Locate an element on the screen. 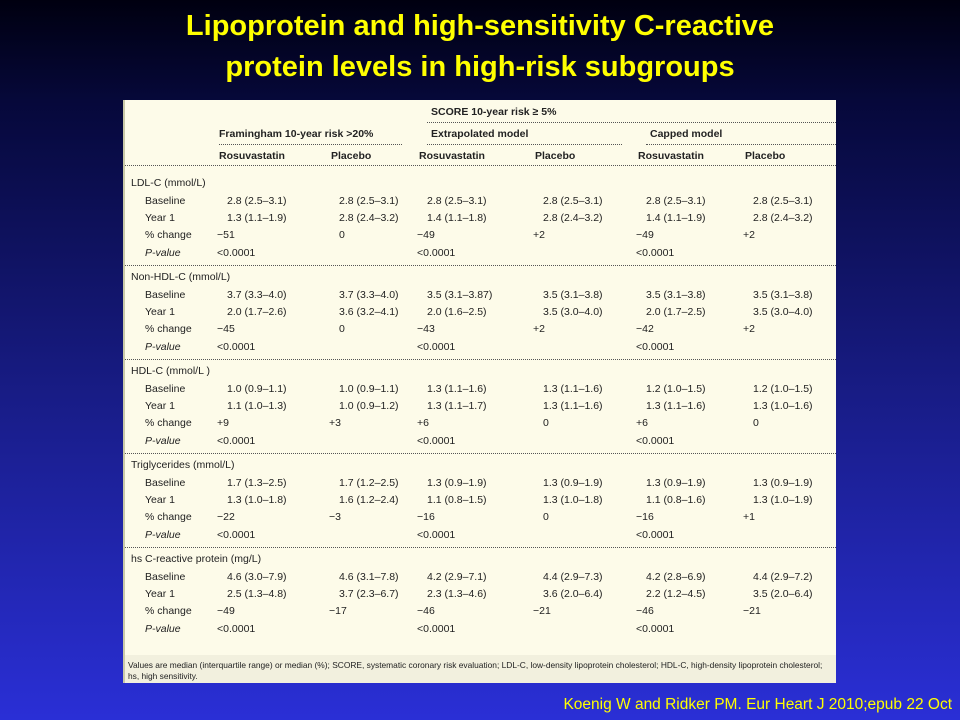 Image resolution: width=960 pixels, height=720 pixels. section-title: Triglycerides (mmol/L) is located at coordinates (183, 465).